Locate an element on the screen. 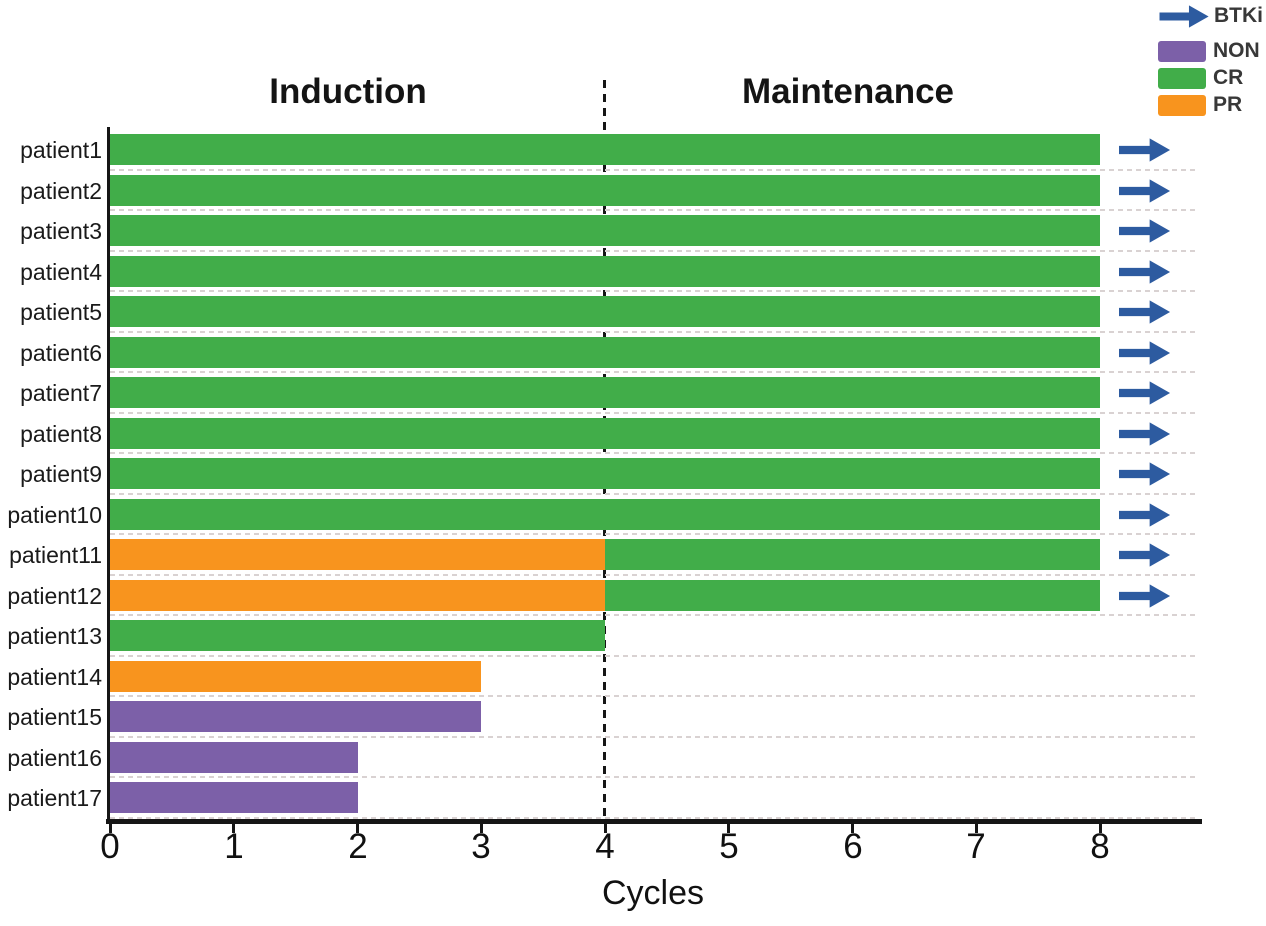 This screenshot has height=926, width=1266. patient-label: patient5 is located at coordinates (61, 312).